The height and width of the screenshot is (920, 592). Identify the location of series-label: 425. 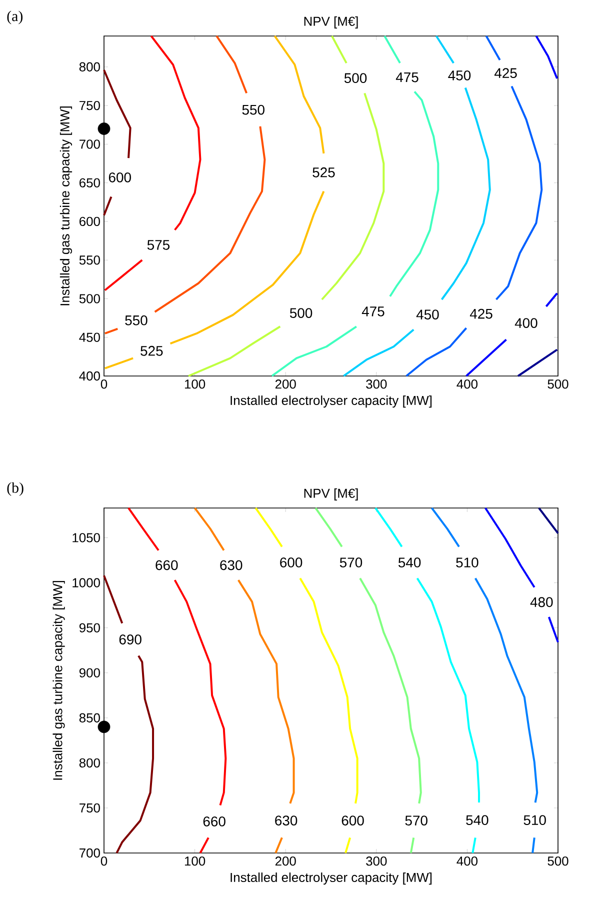
(505, 73).